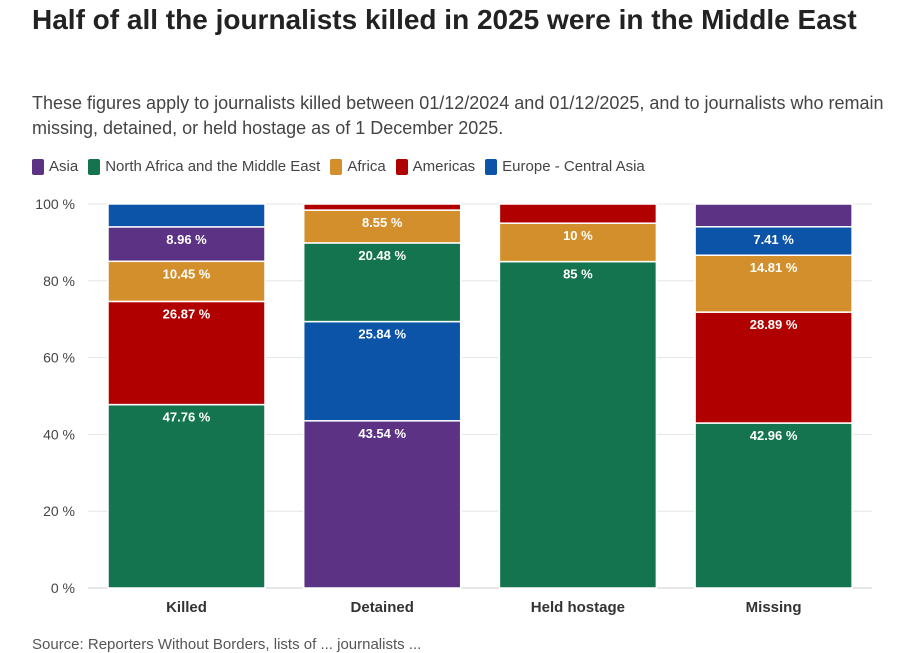  I want to click on legend-label: Africa, so click(366, 166).